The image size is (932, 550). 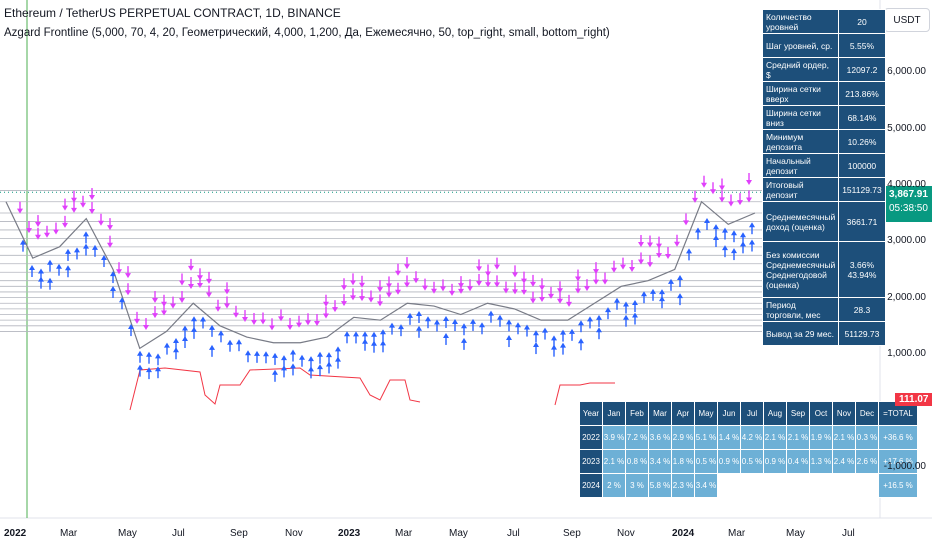 I want to click on stats-label: Шаг уровней, ср., so click(x=800, y=45).